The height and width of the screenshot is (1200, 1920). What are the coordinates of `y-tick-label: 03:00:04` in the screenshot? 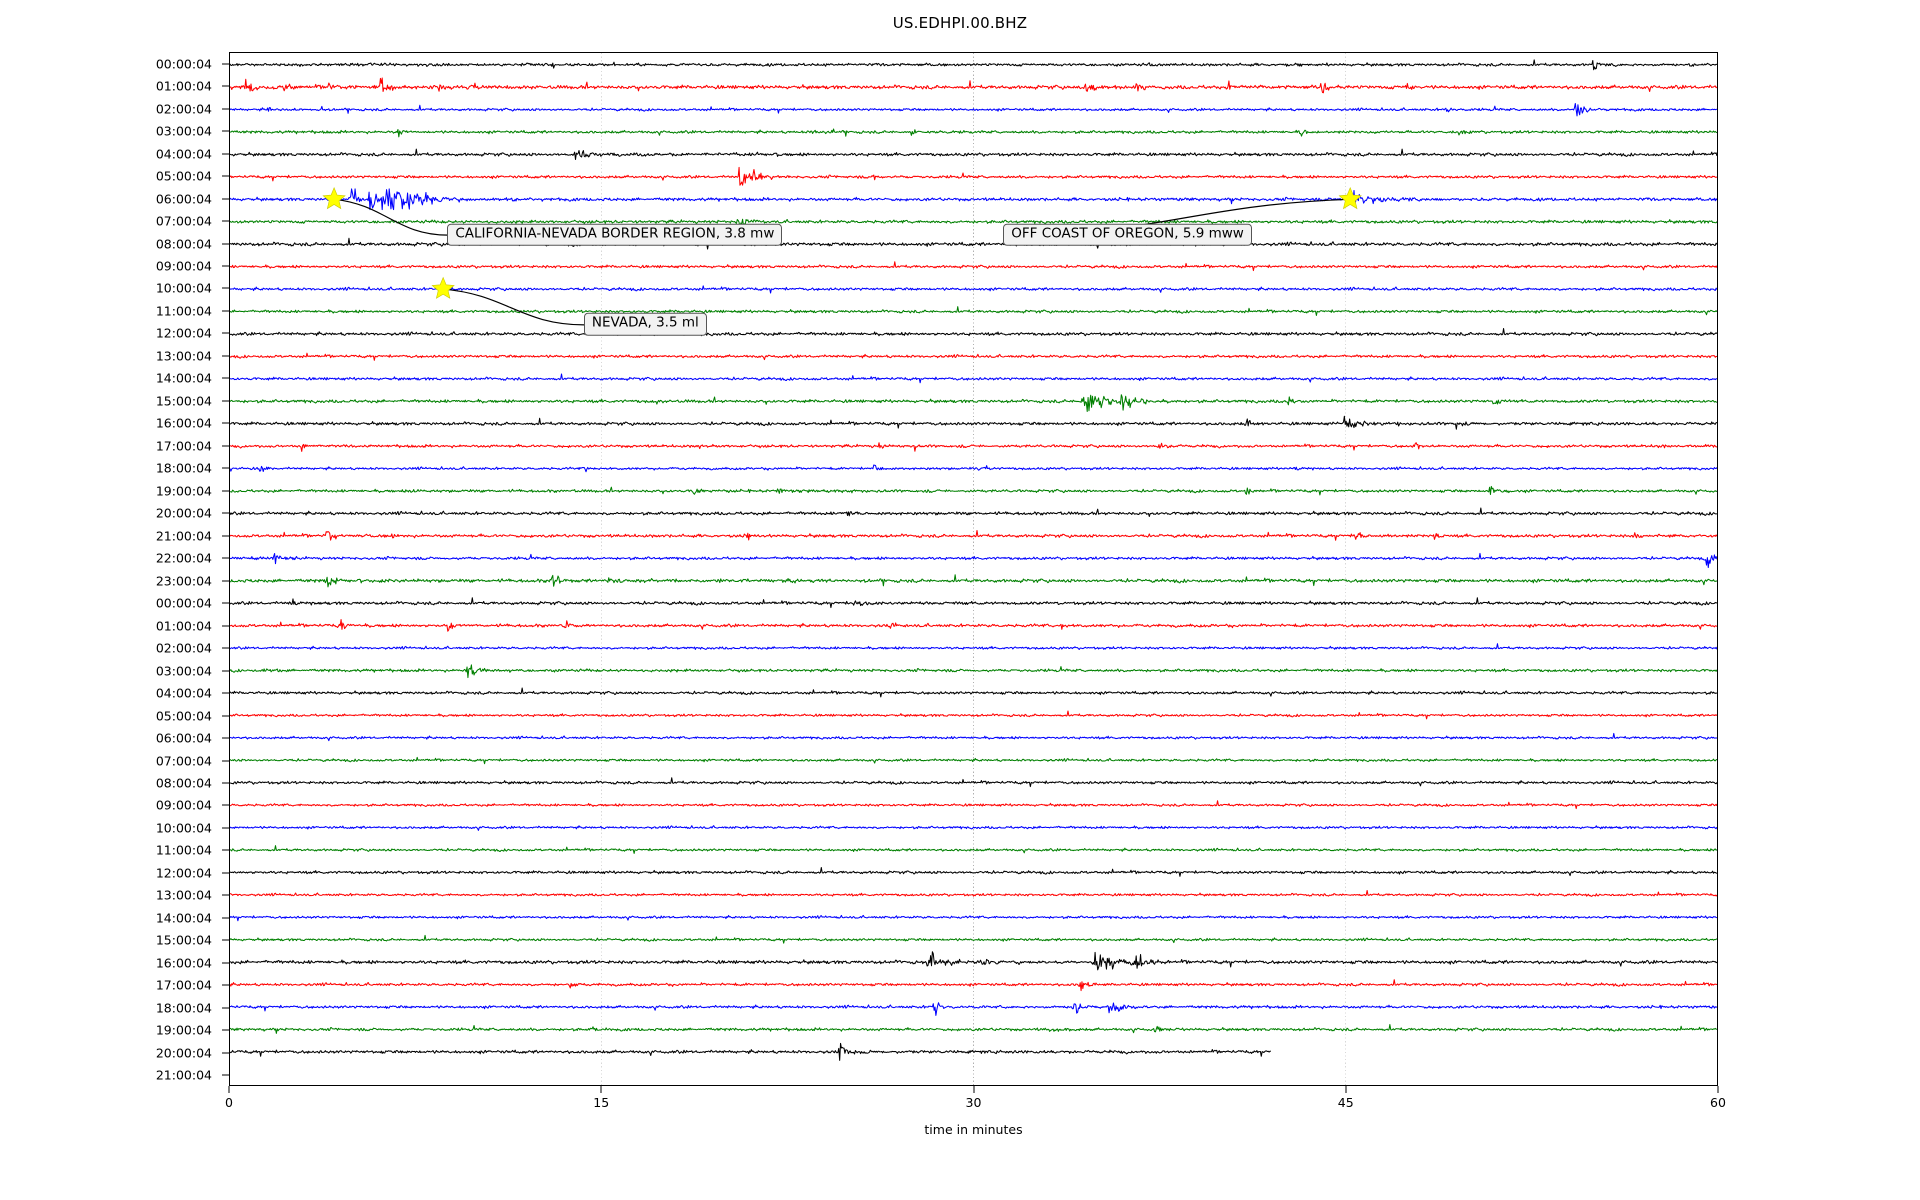 It's located at (183, 131).